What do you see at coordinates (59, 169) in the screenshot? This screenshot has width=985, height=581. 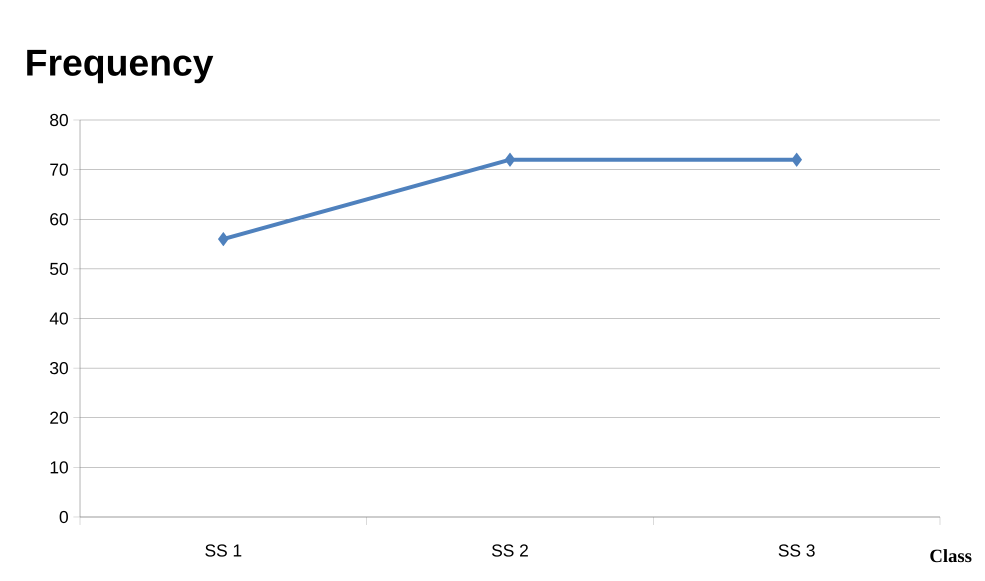 I see `y-tick-label: 70` at bounding box center [59, 169].